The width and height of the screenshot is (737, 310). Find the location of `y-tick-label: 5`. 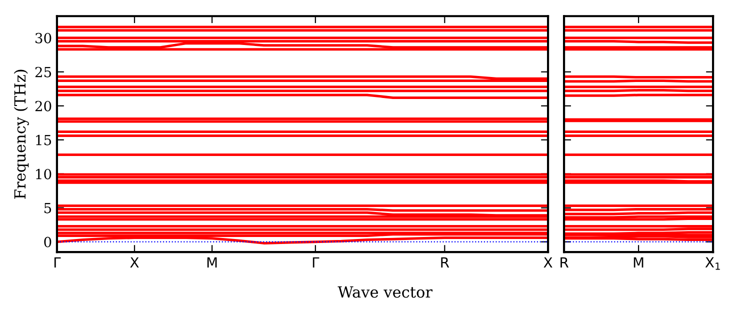

y-tick-label: 5 is located at coordinates (48, 208).